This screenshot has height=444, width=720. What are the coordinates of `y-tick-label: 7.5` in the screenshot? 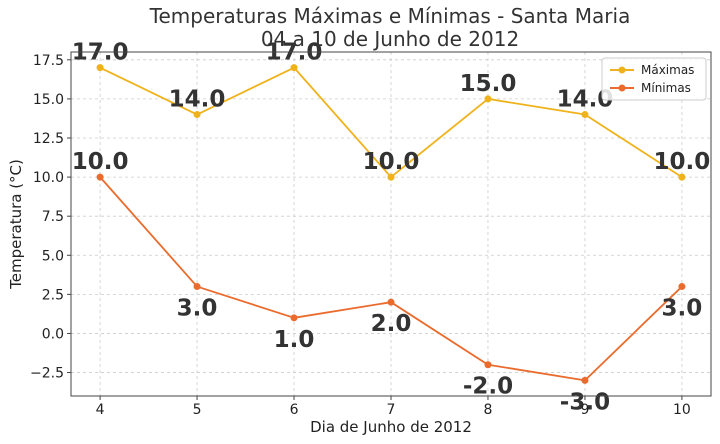 It's located at (53, 217).